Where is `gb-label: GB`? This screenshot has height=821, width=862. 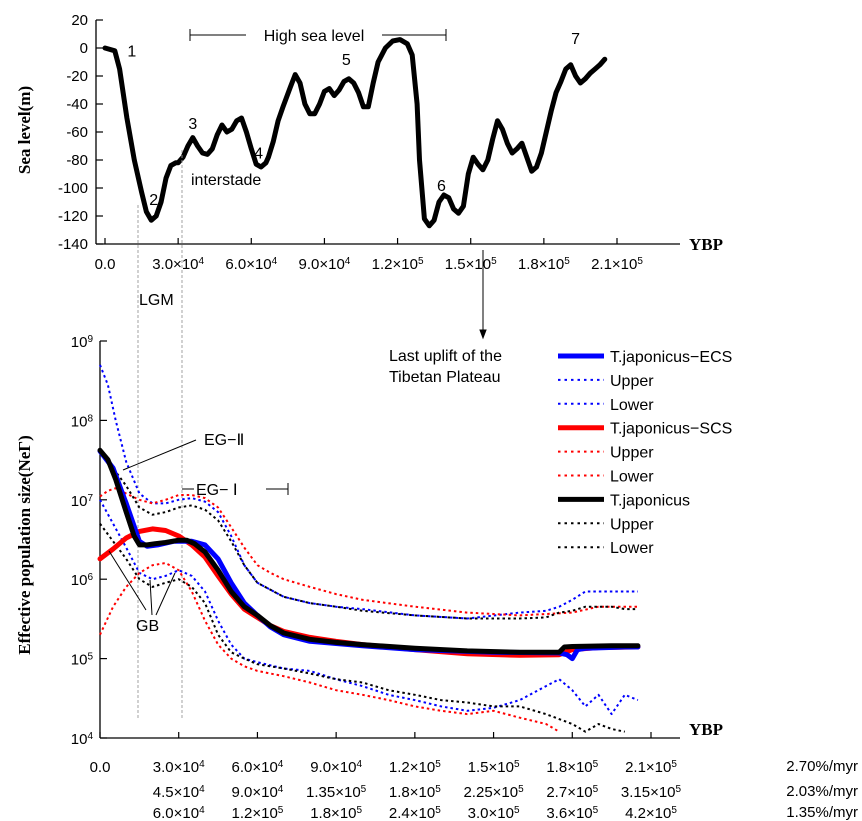 gb-label: GB is located at coordinates (147, 626).